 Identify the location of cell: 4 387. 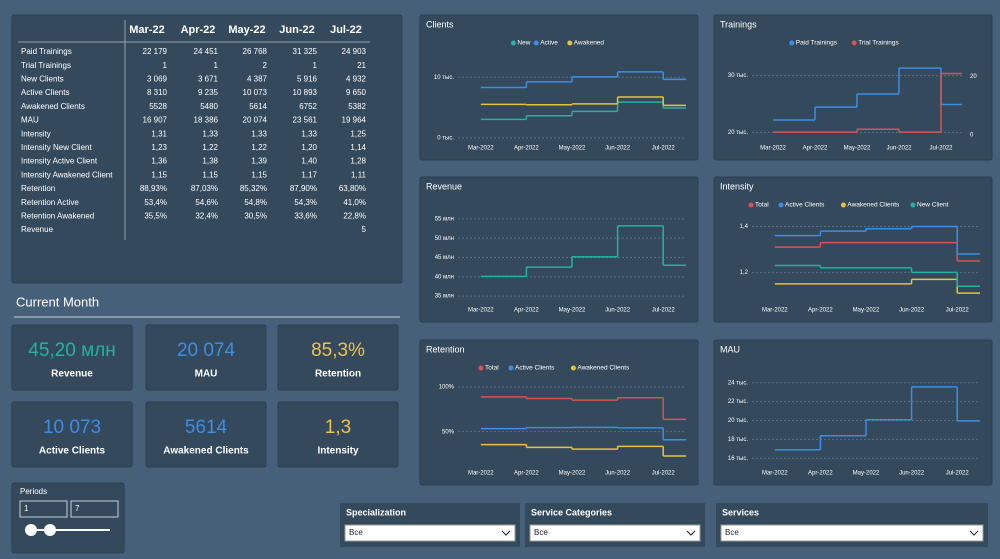
(257, 79).